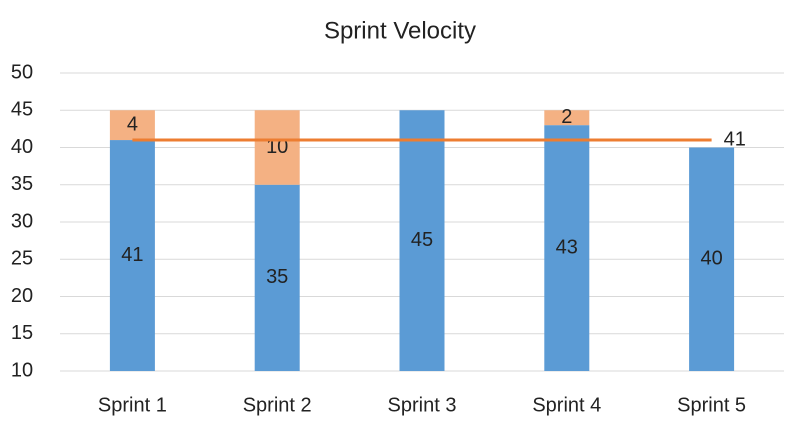  What do you see at coordinates (711, 405) in the screenshot?
I see `x-tick-label: Sprint 5` at bounding box center [711, 405].